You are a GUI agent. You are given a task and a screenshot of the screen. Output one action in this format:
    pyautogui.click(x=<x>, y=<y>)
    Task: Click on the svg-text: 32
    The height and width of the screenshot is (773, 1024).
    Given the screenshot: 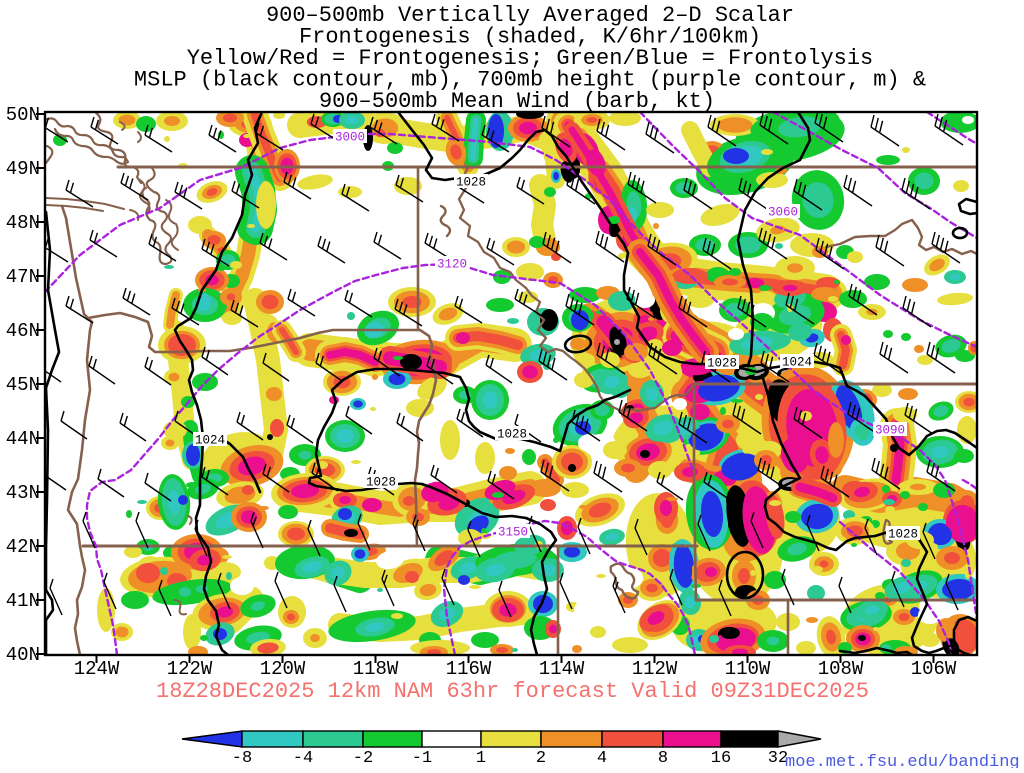 What is the action you would take?
    pyautogui.click(x=778, y=758)
    